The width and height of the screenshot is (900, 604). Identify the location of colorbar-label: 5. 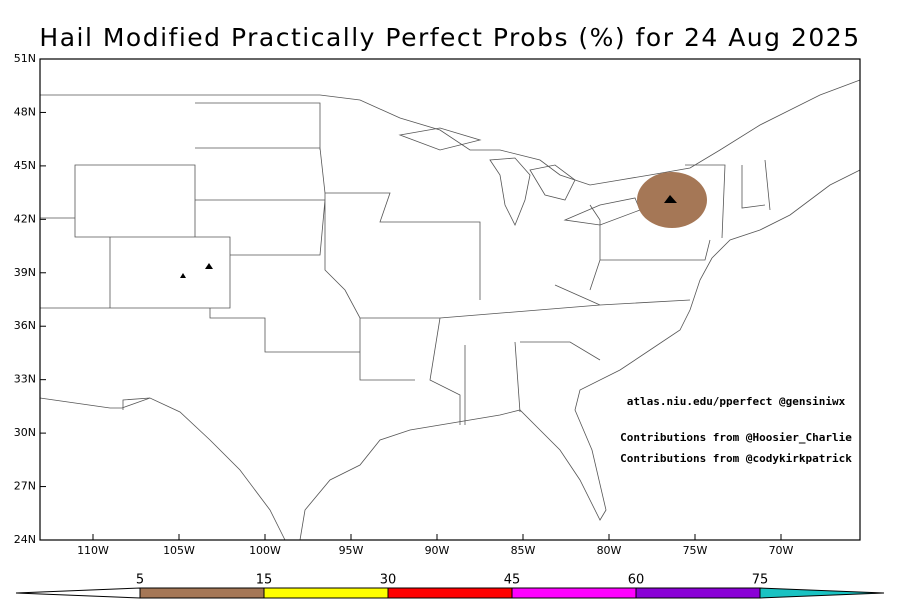
(140, 580).